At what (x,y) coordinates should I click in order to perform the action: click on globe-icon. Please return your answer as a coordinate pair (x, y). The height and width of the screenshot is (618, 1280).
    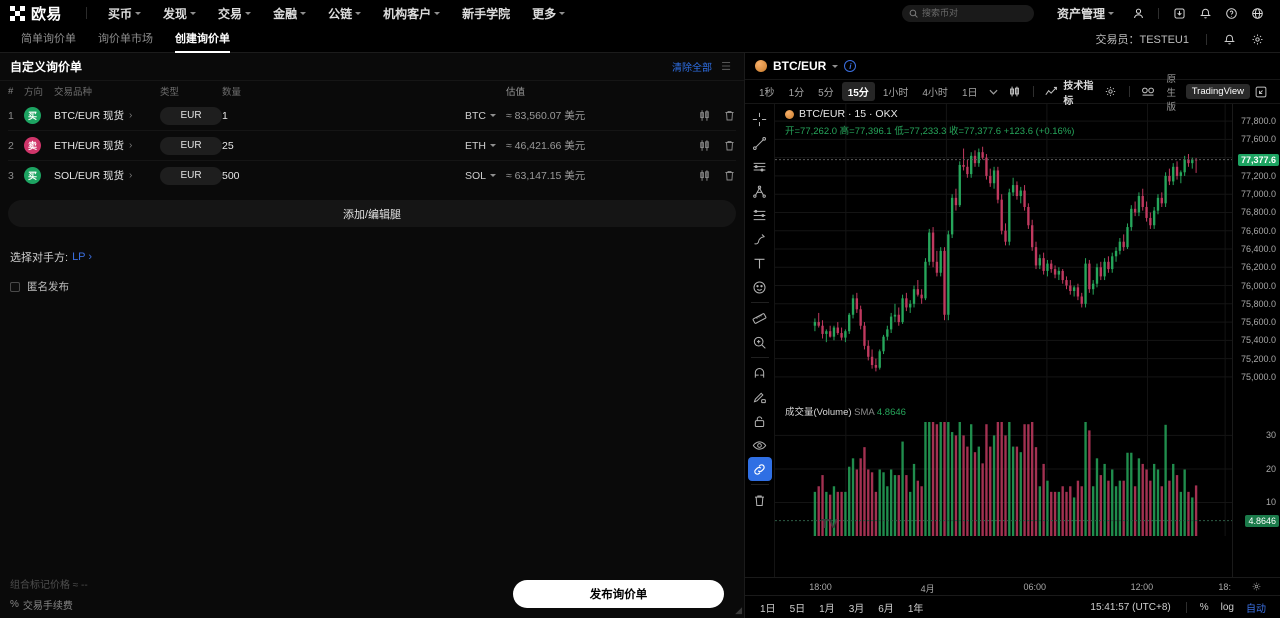
    Looking at the image, I should click on (1257, 13).